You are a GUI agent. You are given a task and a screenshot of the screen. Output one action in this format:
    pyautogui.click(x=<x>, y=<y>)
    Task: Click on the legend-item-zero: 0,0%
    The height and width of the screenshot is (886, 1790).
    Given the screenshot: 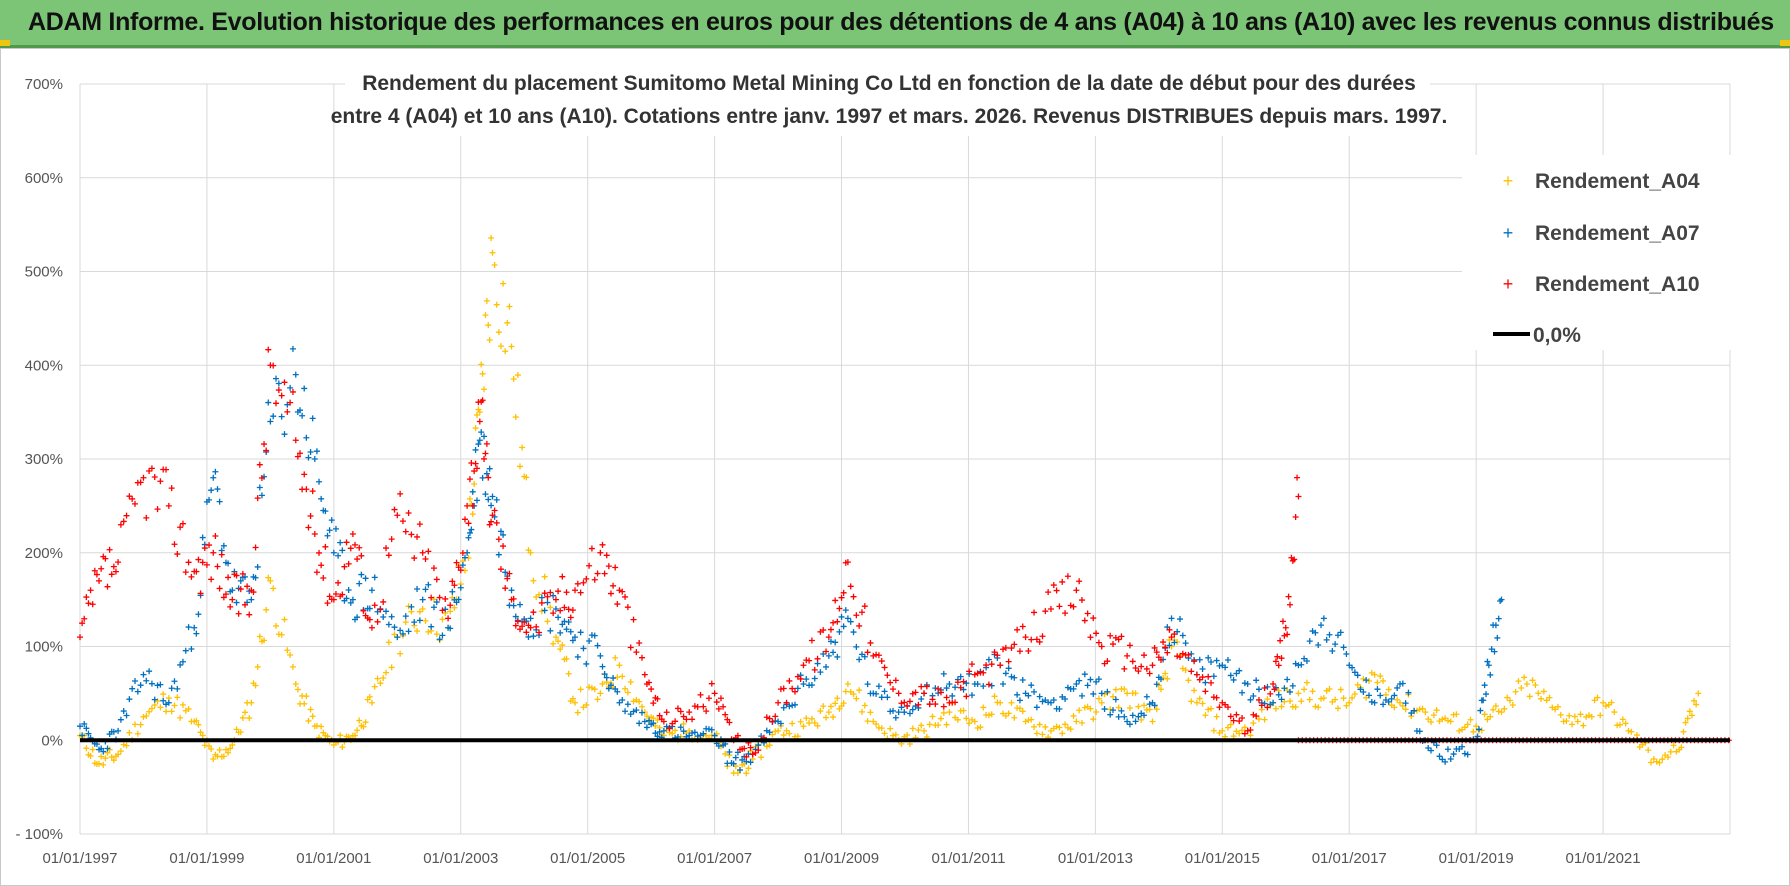 What is the action you would take?
    pyautogui.click(x=1537, y=335)
    